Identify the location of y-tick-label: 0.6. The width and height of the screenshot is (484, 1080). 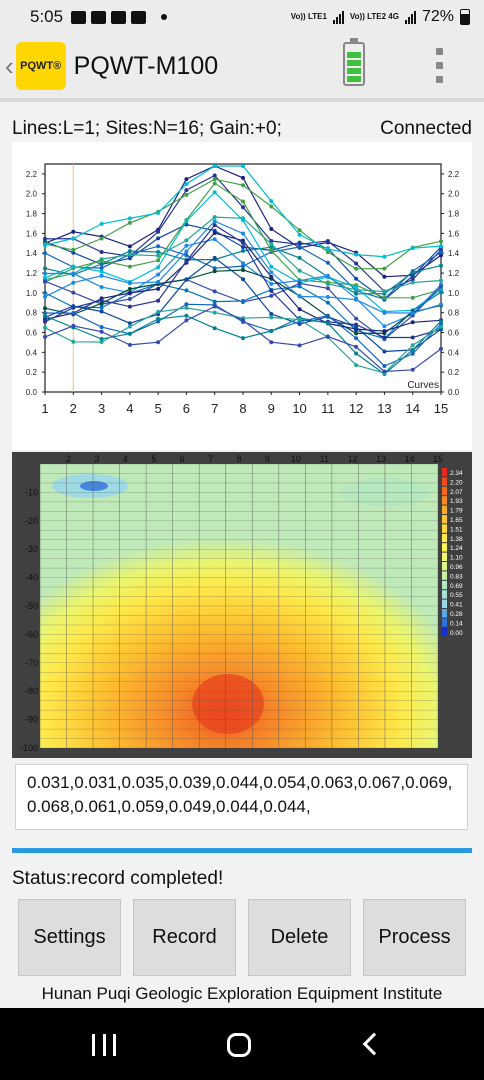
(32, 333).